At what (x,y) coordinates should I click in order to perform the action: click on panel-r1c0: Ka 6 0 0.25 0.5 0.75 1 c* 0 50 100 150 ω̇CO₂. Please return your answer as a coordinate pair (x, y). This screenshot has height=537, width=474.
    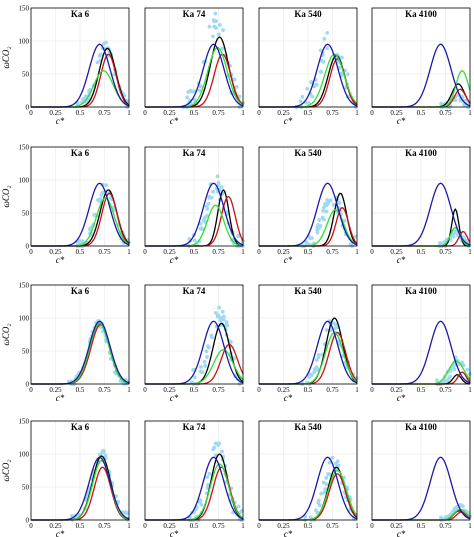
    Looking at the image, I should click on (66, 205).